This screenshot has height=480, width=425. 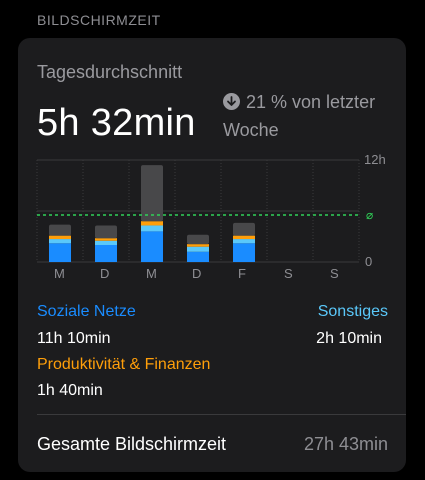 What do you see at coordinates (116, 123) in the screenshot?
I see `daily-average-value: 5h 32min` at bounding box center [116, 123].